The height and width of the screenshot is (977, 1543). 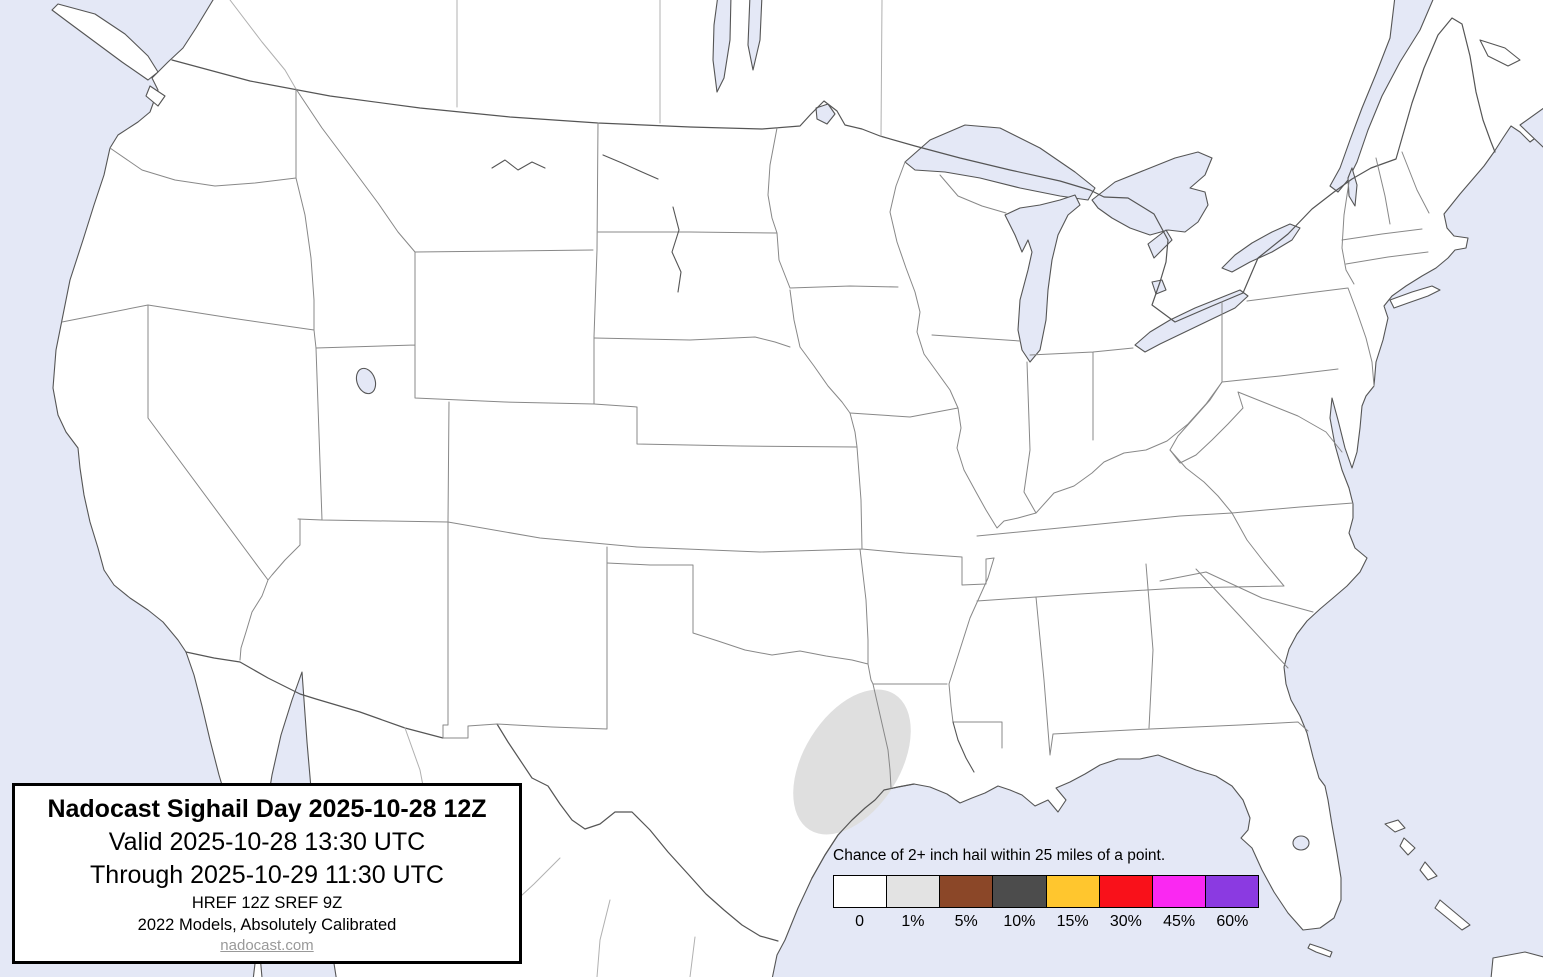 I want to click on cuba, so click(x=1516, y=964).